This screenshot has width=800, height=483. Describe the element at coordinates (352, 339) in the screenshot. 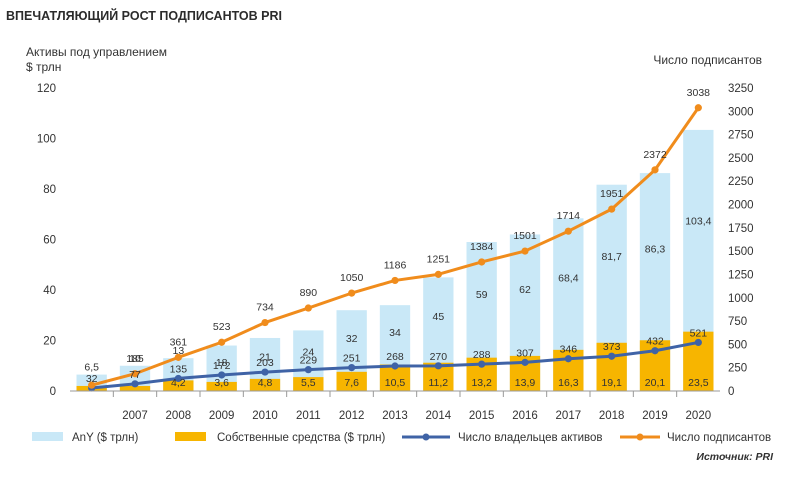

I see `data-label-aum: 32` at that location.